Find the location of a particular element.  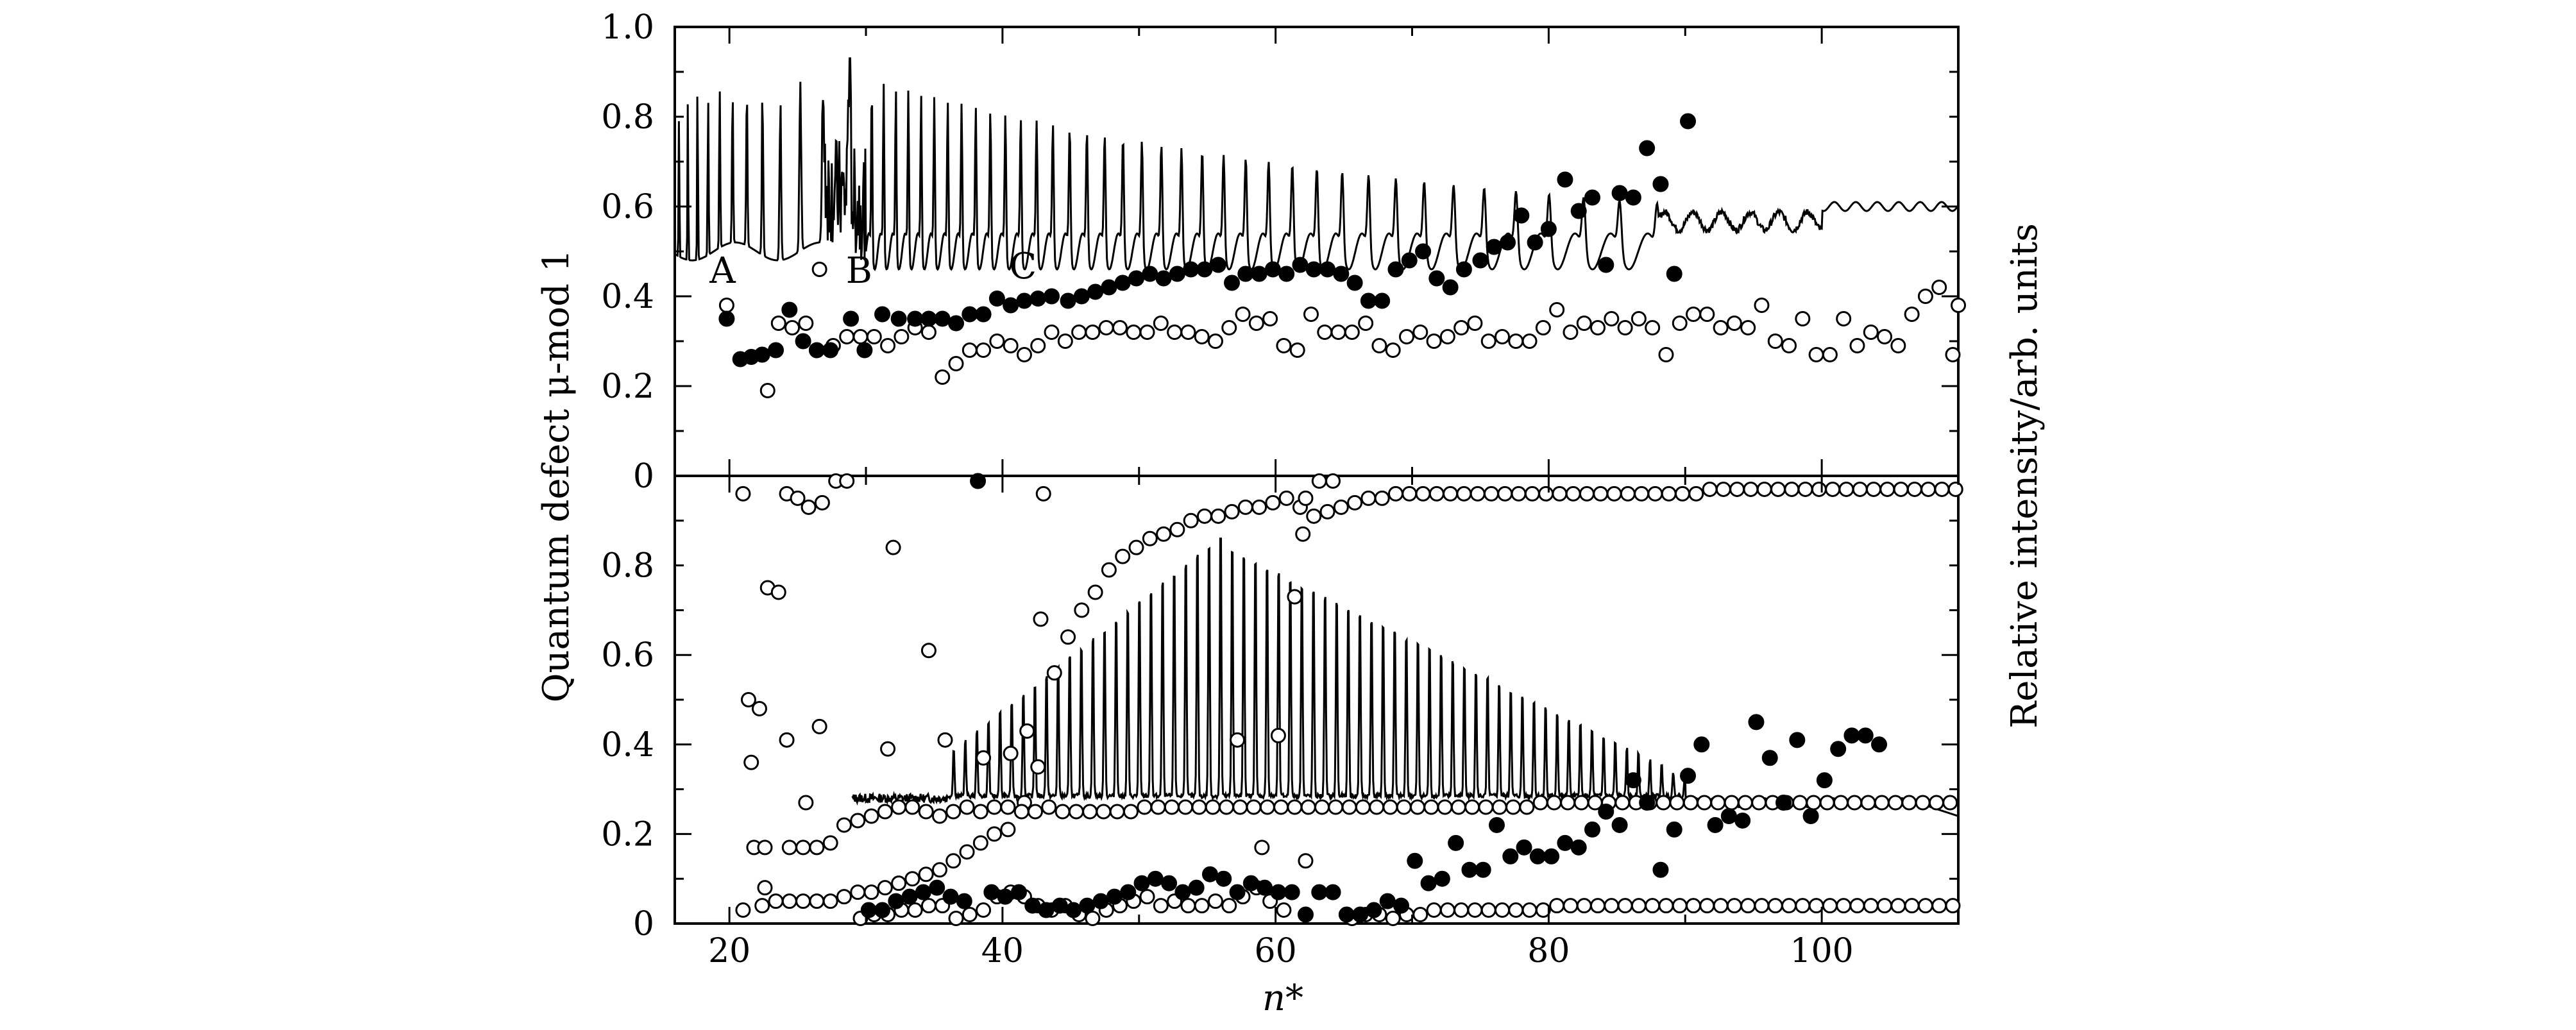

x-tick-label: 60 is located at coordinates (1276, 951).